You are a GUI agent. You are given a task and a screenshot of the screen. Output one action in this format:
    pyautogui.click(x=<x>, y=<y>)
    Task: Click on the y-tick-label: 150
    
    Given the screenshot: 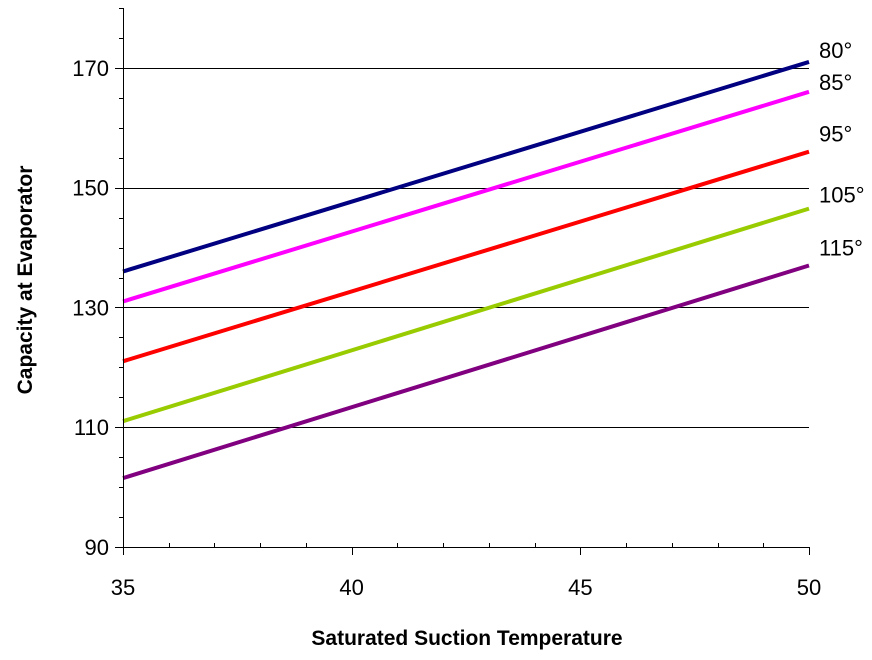 What is the action you would take?
    pyautogui.click(x=90, y=188)
    